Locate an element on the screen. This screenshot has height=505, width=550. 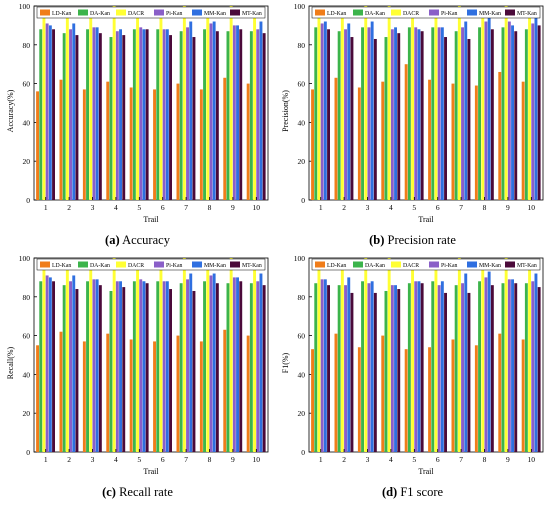
caption-text: F1 score is located at coordinates (422, 492).